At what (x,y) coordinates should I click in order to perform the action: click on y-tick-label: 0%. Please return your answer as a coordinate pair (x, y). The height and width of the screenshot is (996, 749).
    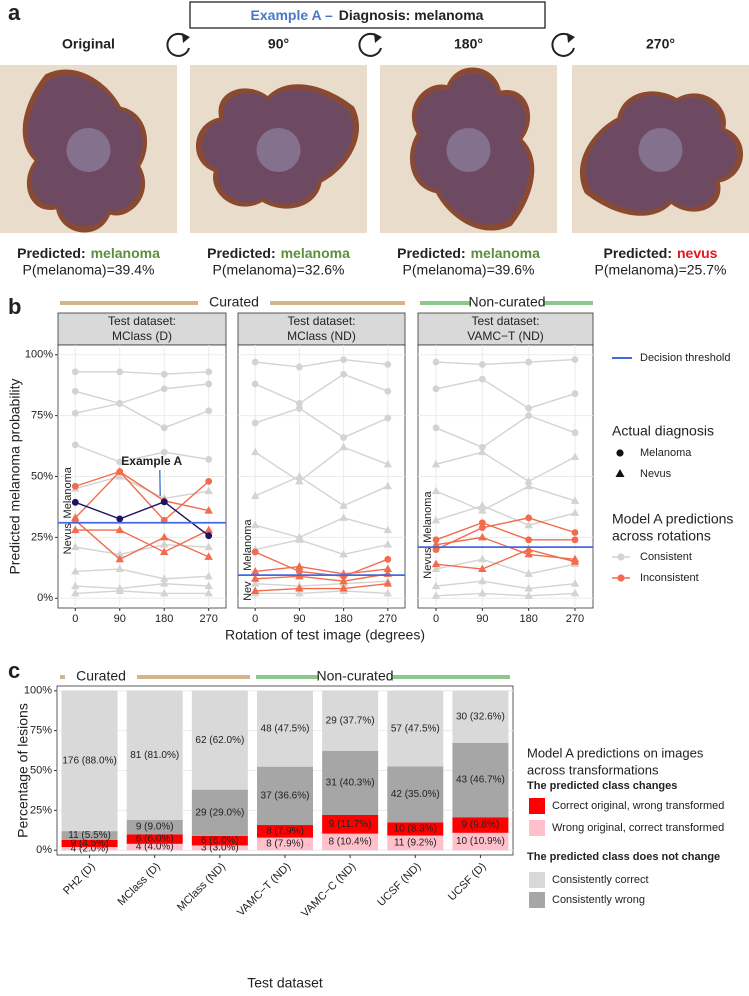
    Looking at the image, I should click on (44, 850).